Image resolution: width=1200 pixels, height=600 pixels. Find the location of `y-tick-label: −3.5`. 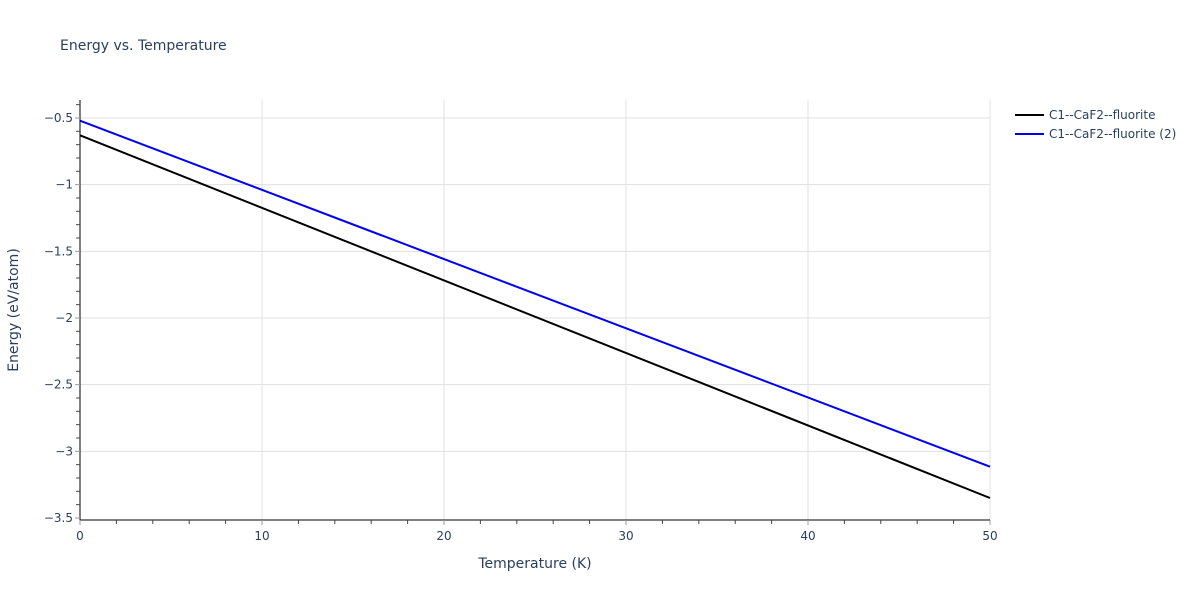

y-tick-label: −3.5 is located at coordinates (58, 518).